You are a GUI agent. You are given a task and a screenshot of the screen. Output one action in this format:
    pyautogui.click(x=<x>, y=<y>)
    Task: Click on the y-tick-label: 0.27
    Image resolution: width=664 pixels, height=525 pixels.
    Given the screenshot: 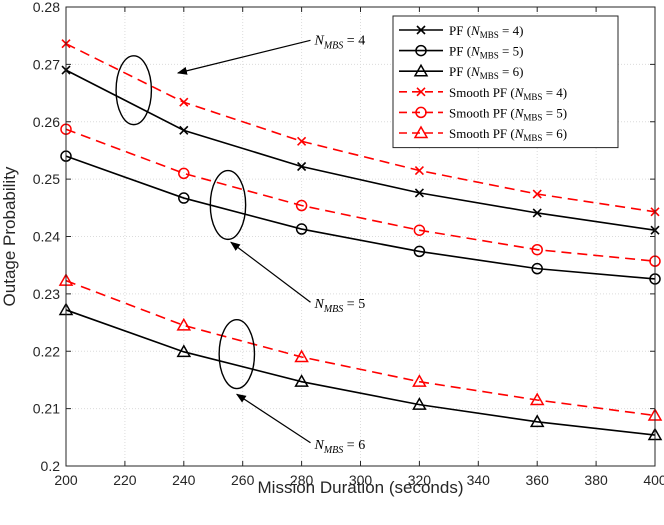 What is the action you would take?
    pyautogui.click(x=46, y=64)
    